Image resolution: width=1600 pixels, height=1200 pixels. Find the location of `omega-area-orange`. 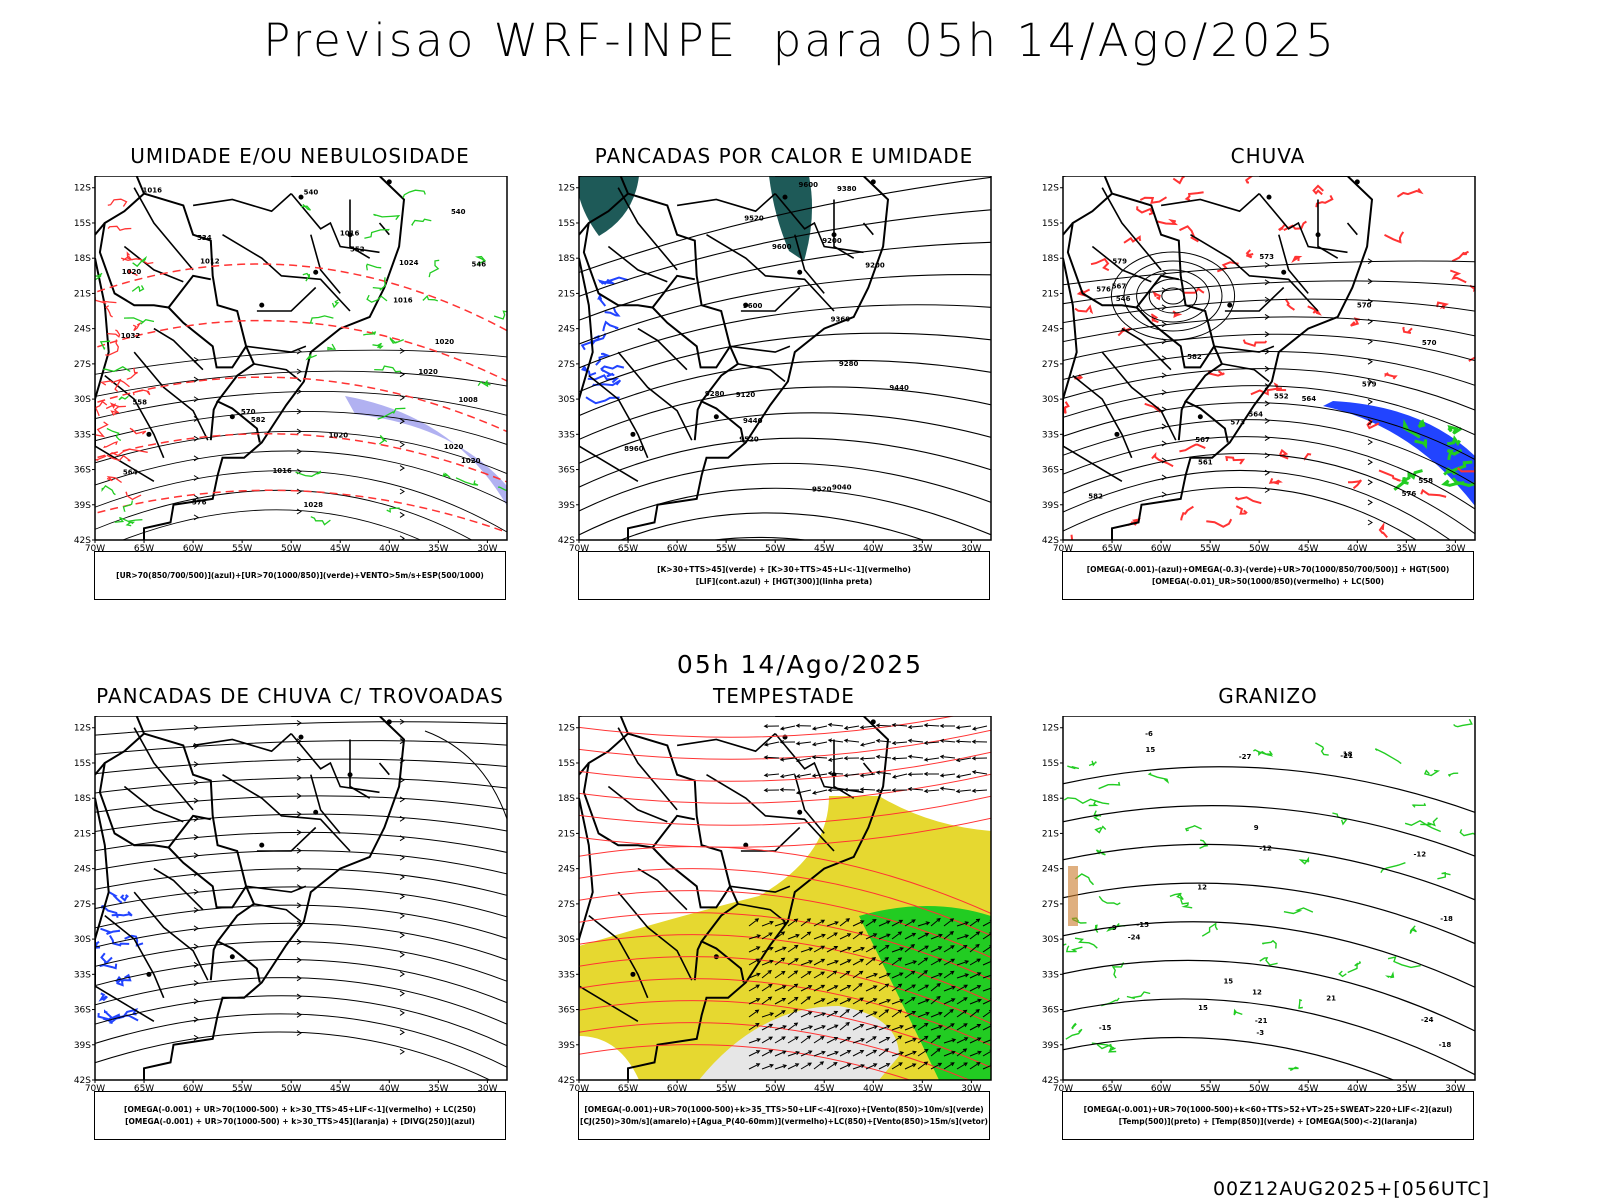

omega-area-orange is located at coordinates (1073, 896).